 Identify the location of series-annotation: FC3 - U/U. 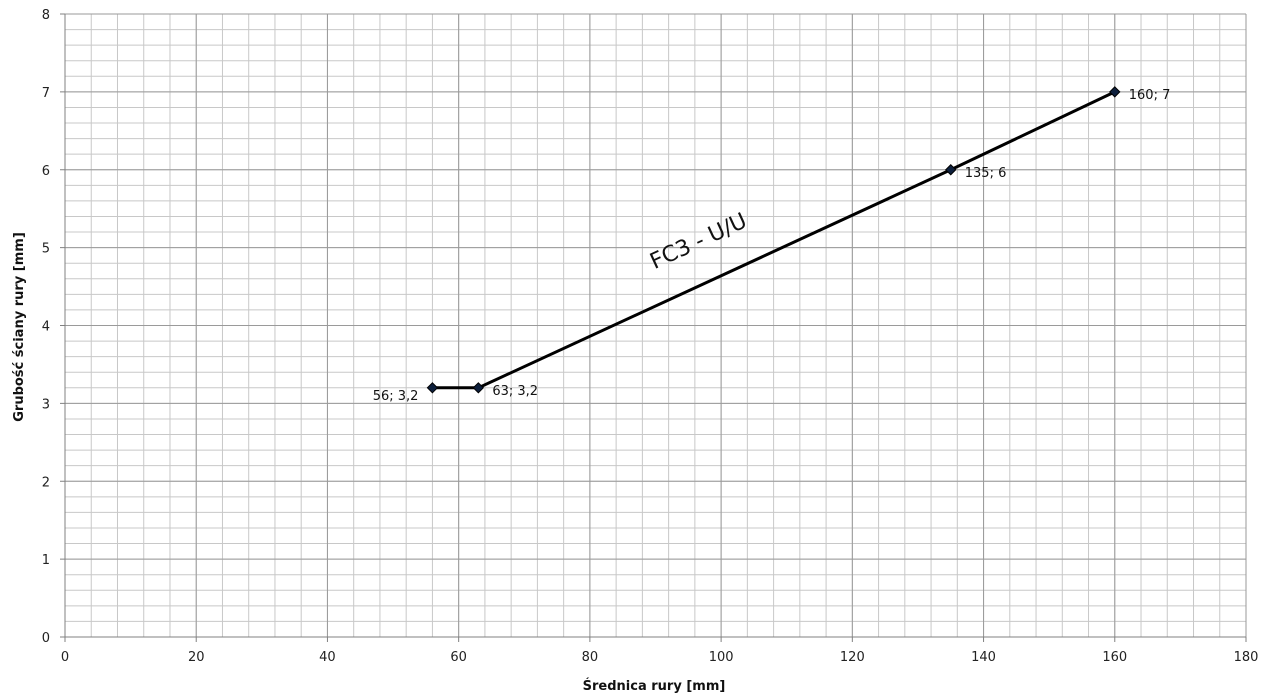
(698, 242).